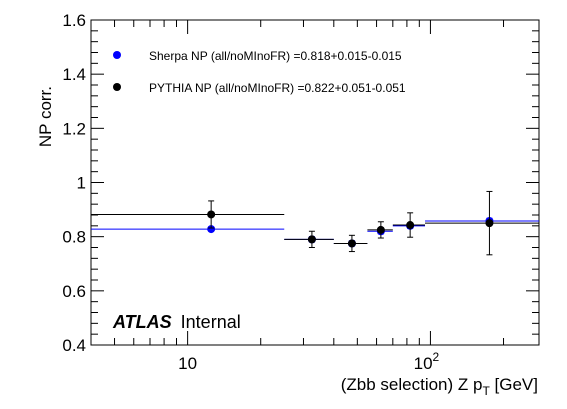  What do you see at coordinates (74, 20) in the screenshot?
I see `y-tick-label: 1.6` at bounding box center [74, 20].